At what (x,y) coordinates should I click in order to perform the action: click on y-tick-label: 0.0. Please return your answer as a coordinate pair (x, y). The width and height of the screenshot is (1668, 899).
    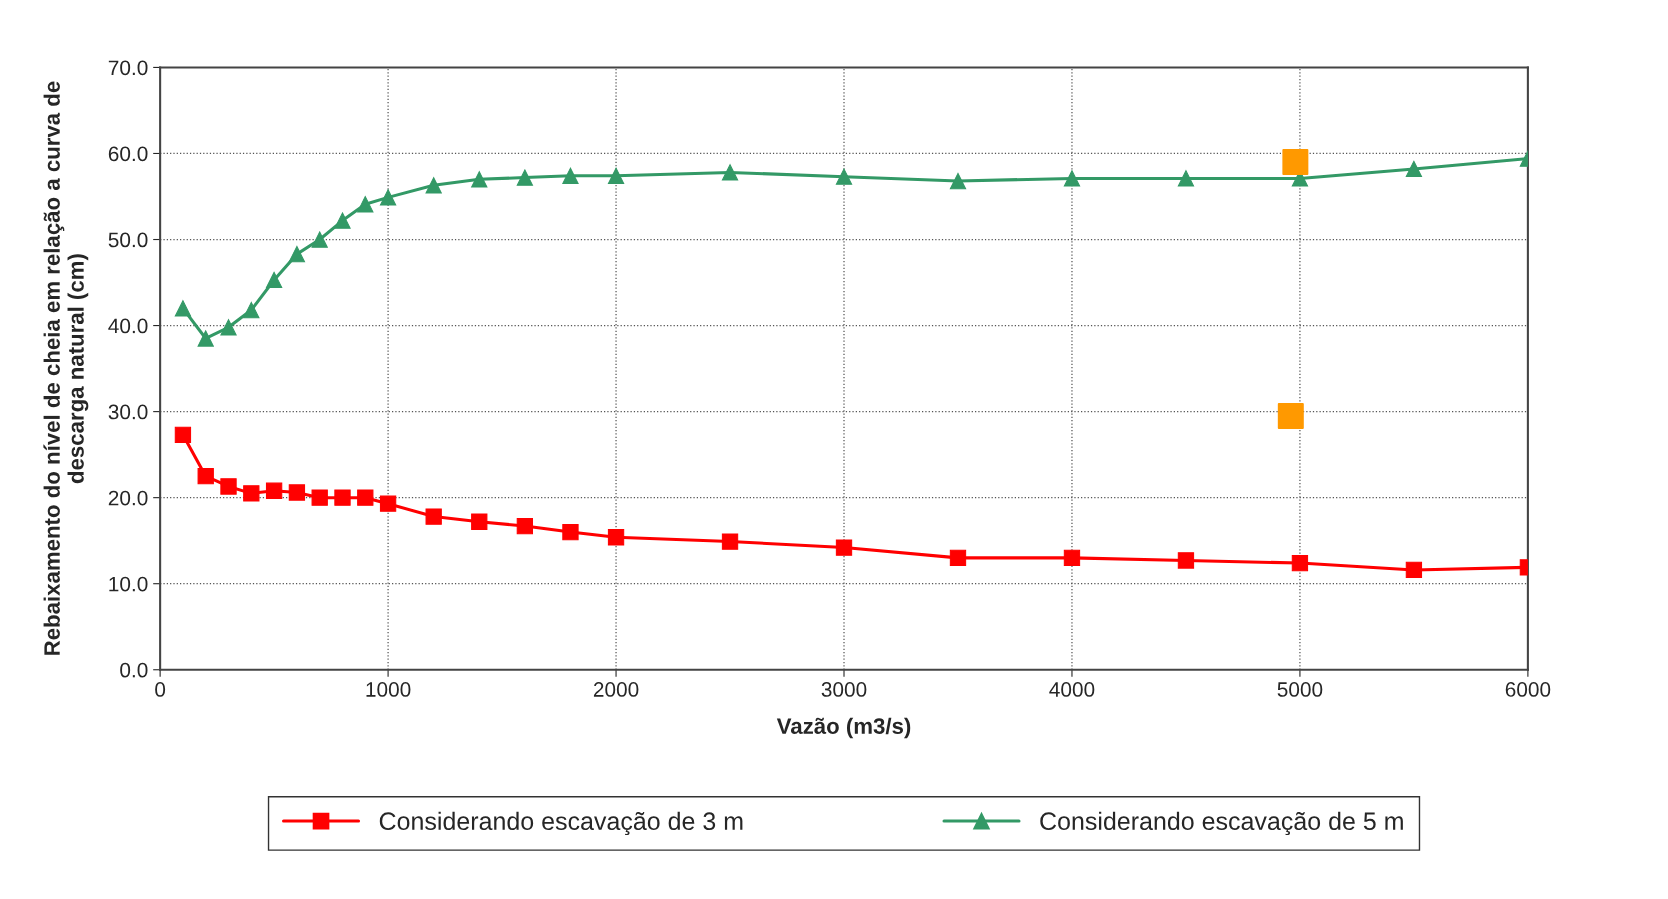
    Looking at the image, I should click on (134, 670).